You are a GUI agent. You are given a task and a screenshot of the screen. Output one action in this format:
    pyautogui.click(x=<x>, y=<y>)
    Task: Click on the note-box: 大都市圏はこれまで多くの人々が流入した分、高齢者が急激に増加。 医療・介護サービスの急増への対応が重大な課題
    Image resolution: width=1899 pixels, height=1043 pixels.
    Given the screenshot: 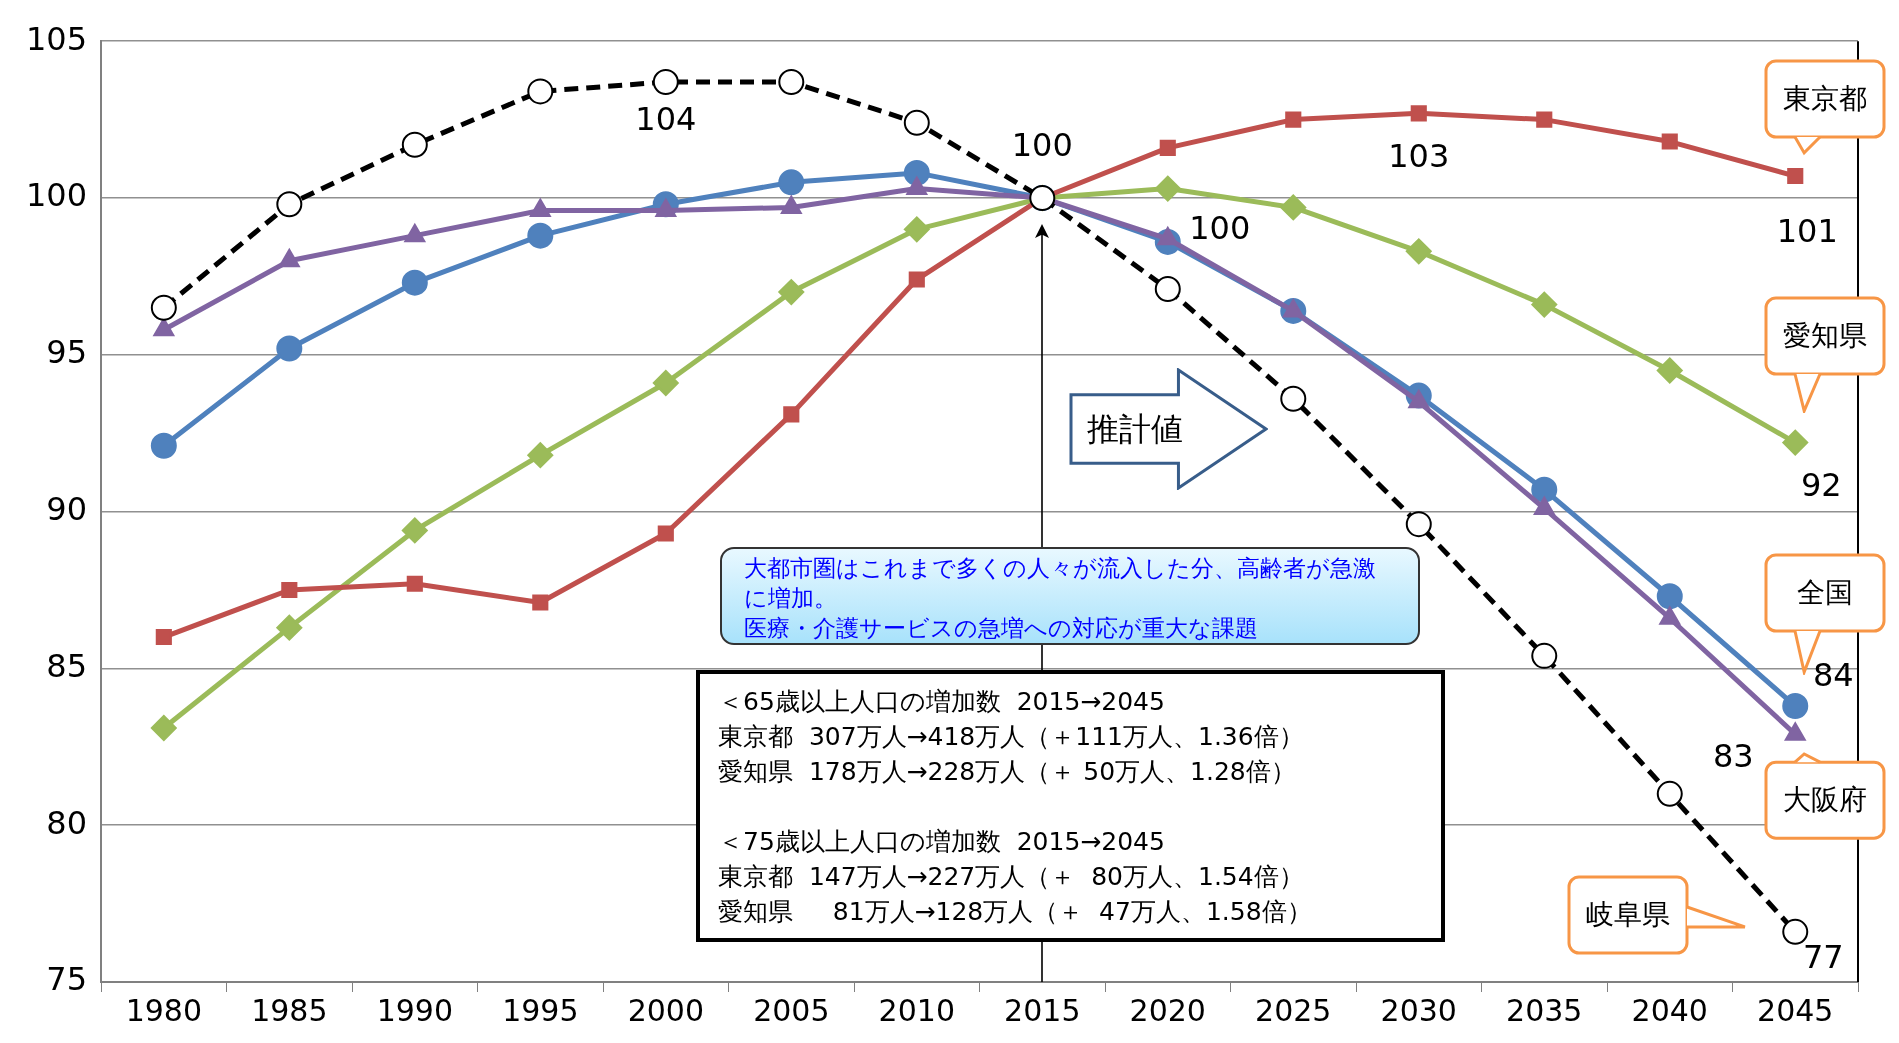 What is the action you would take?
    pyautogui.click(x=1070, y=596)
    